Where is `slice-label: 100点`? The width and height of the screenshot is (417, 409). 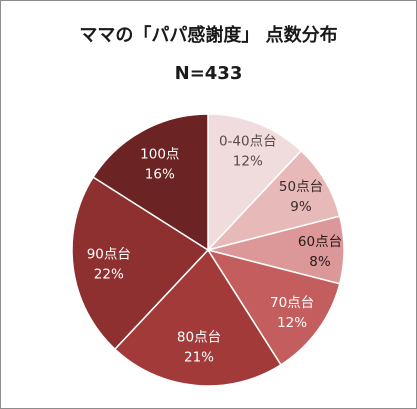
slice-label: 100点 is located at coordinates (159, 154).